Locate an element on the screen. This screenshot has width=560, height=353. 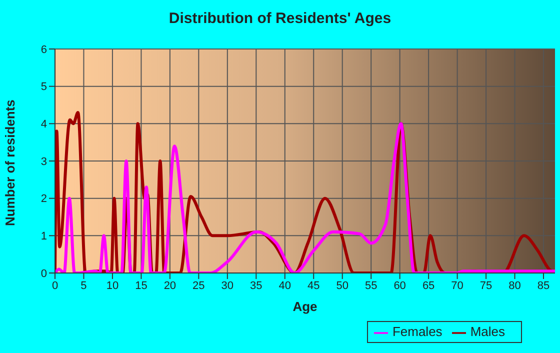
x-tick-label: 15 is located at coordinates (141, 286).